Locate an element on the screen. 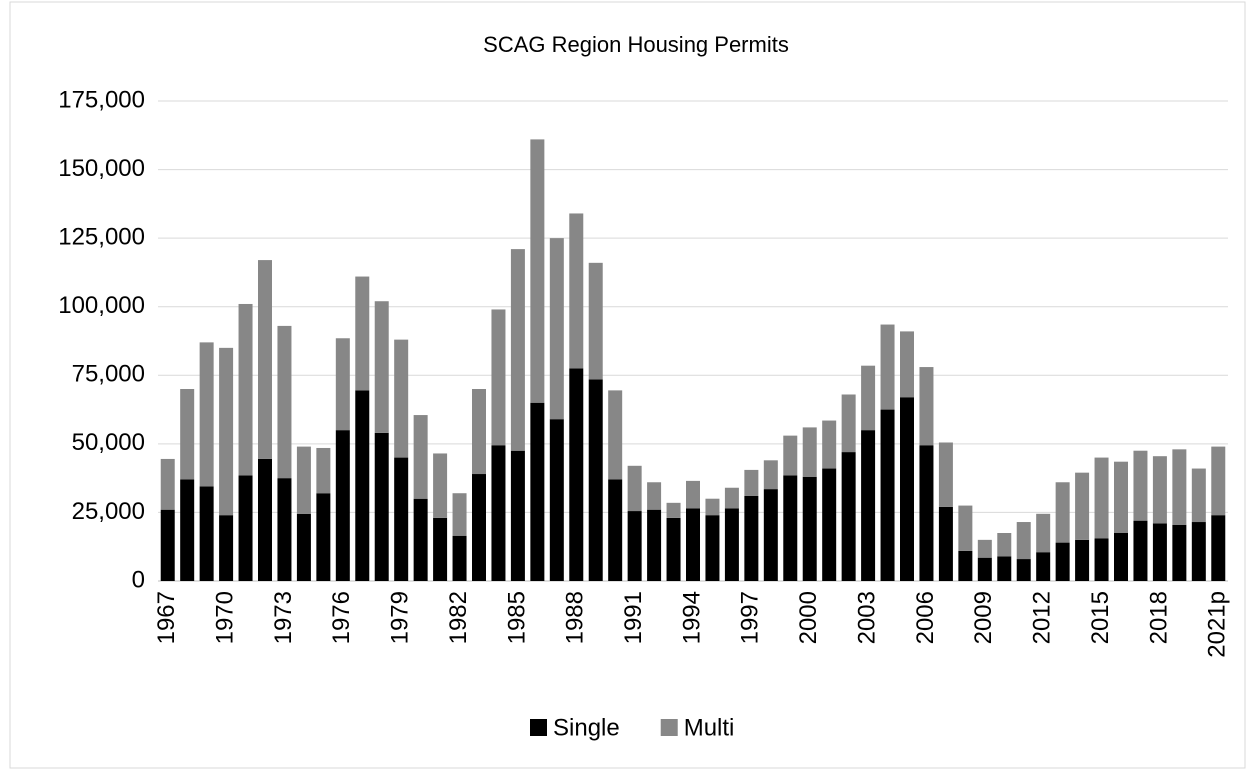  x-tick-label: 2006 is located at coordinates (925, 617).